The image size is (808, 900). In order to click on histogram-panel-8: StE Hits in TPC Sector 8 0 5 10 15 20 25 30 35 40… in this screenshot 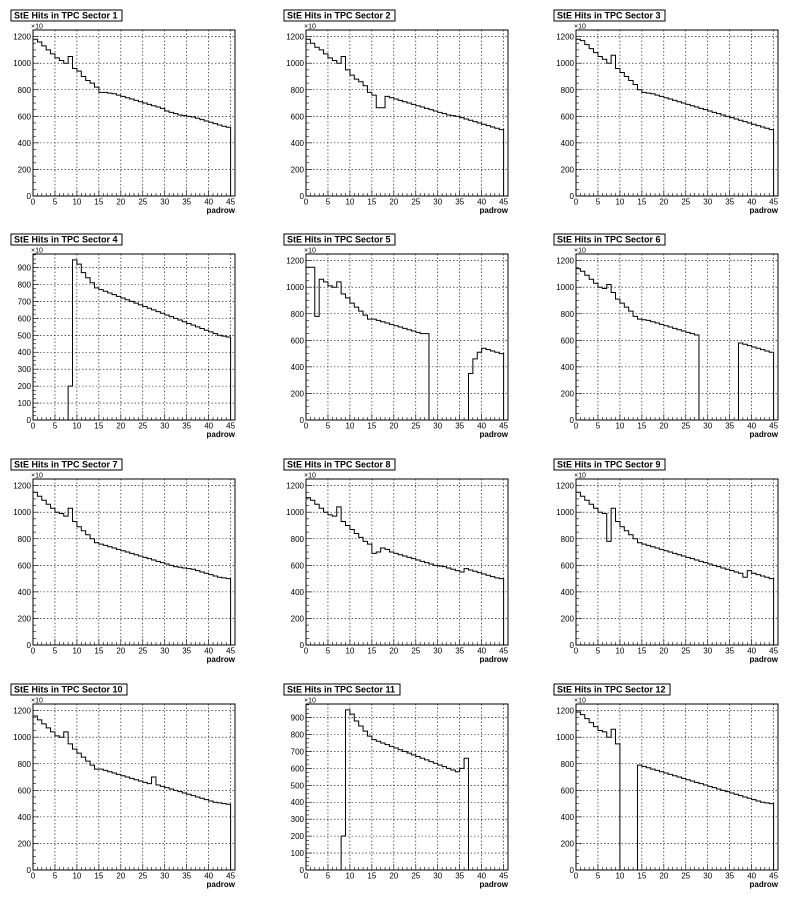, I will do `click(396, 561)`.